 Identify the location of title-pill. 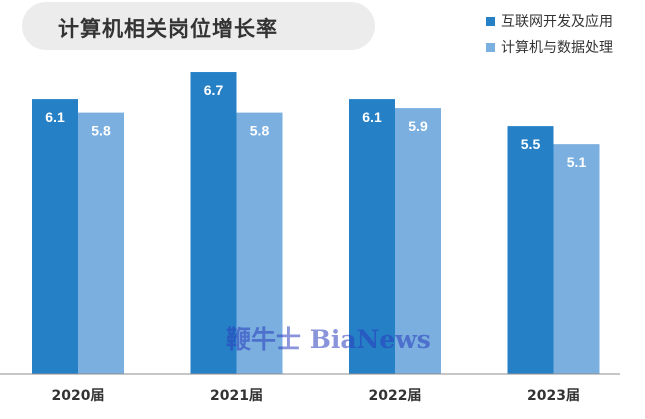
(198, 26).